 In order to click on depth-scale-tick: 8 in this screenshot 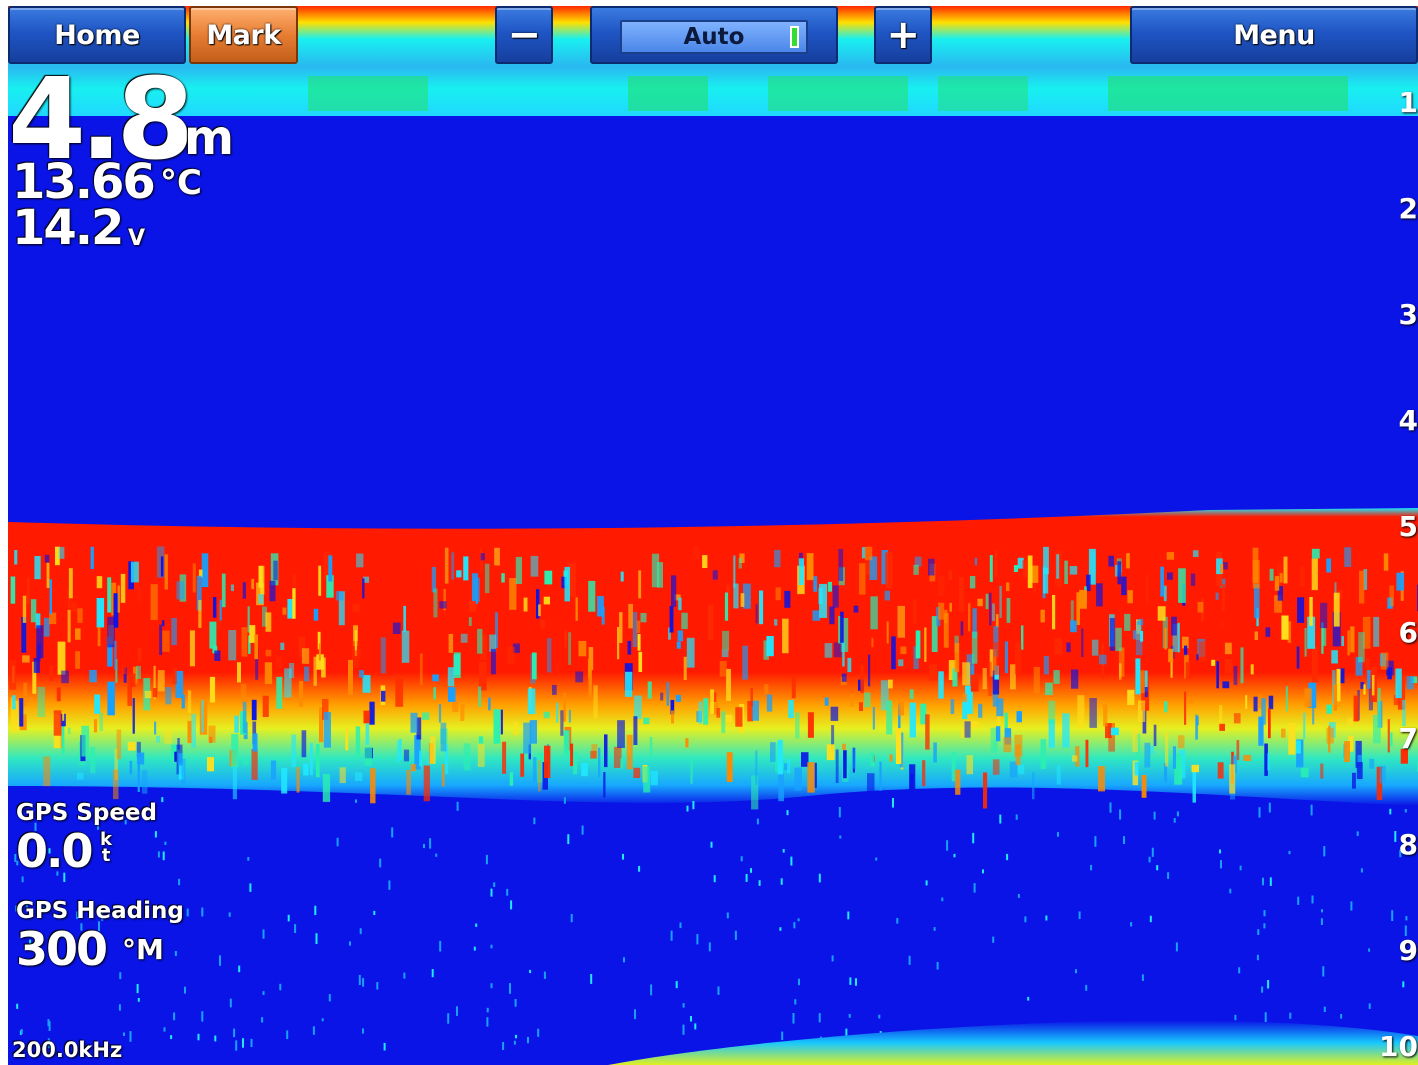, I will do `click(1408, 844)`.